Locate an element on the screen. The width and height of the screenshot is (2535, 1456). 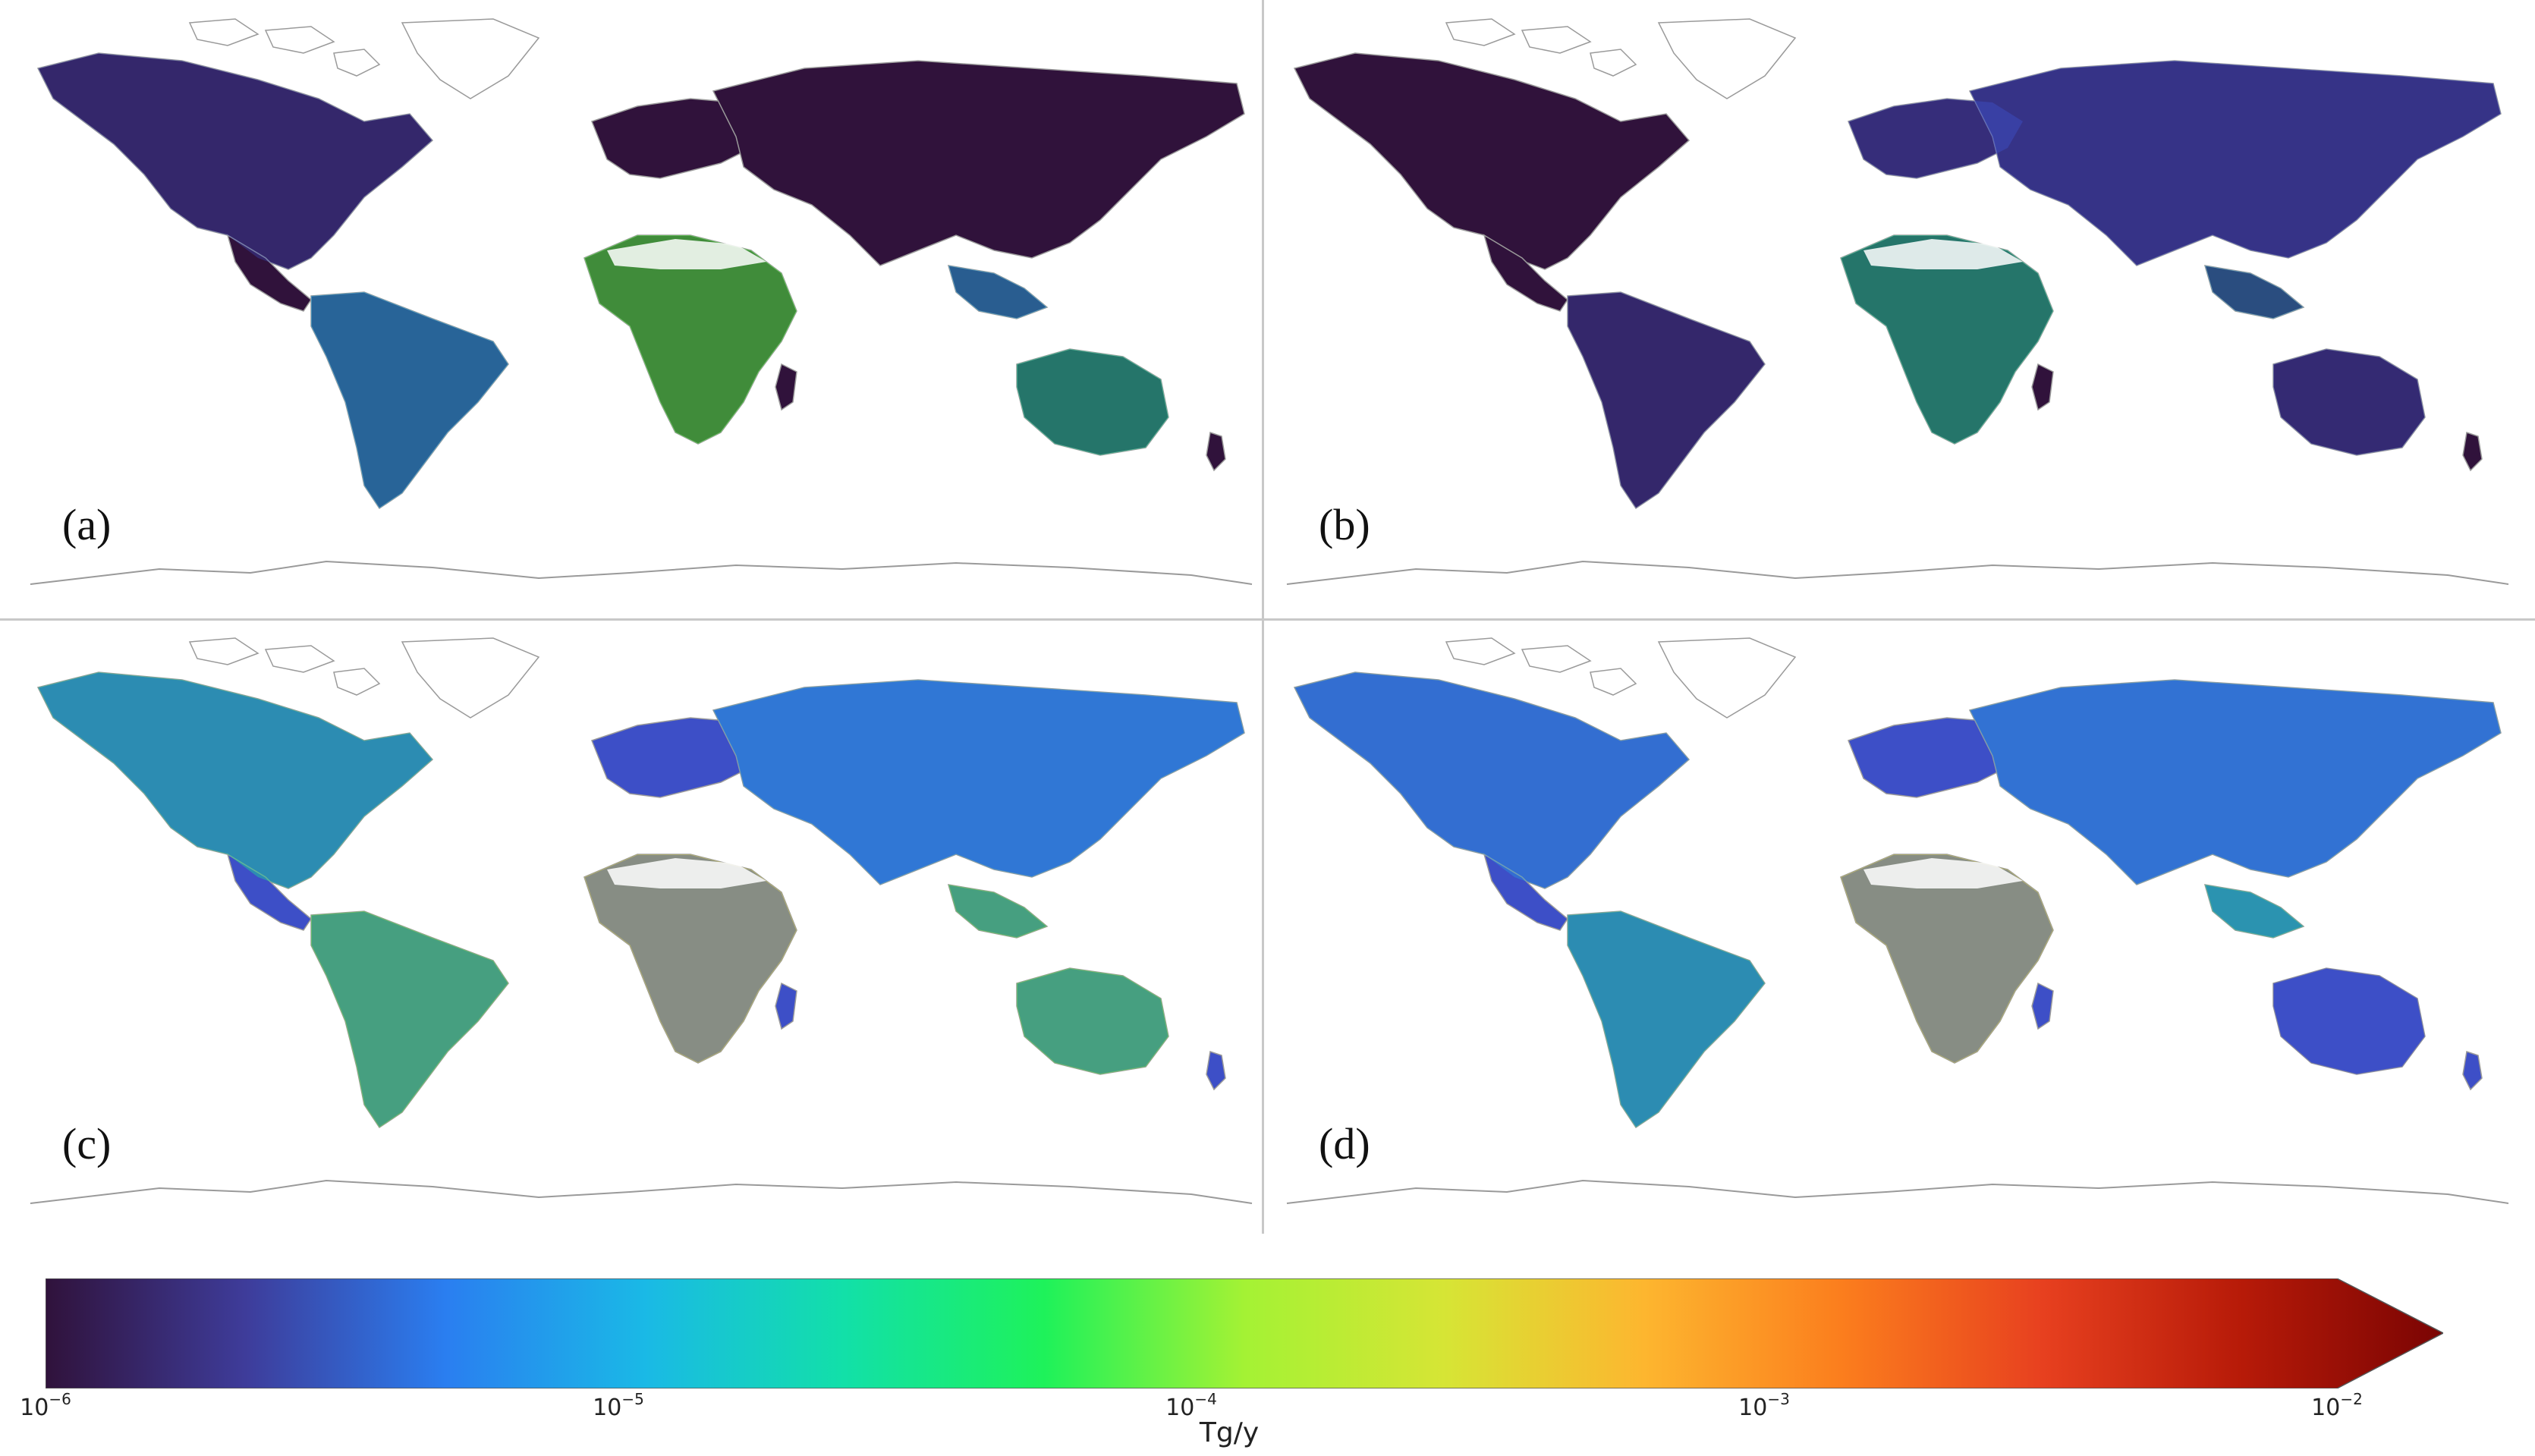
colorbar-tick-label: 10⁻² is located at coordinates (2337, 1405).